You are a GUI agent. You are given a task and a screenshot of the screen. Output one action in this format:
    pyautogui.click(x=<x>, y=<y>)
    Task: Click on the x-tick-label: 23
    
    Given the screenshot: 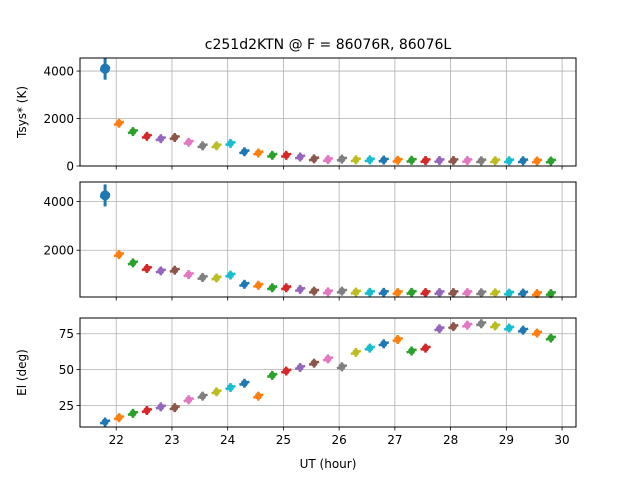 What is the action you would take?
    pyautogui.click(x=171, y=440)
    